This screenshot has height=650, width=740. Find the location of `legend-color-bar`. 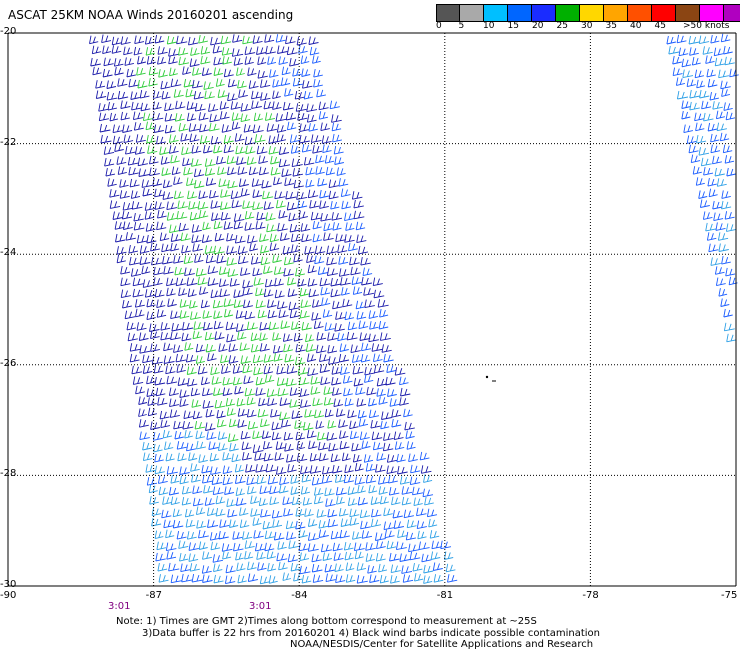

legend-color-bar is located at coordinates (588, 13).